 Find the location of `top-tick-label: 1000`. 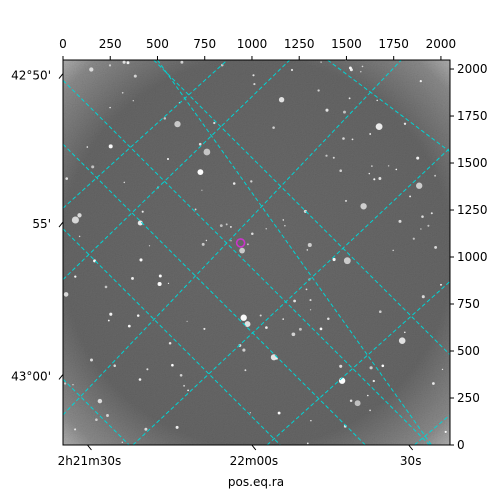

top-tick-label: 1000 is located at coordinates (252, 44).